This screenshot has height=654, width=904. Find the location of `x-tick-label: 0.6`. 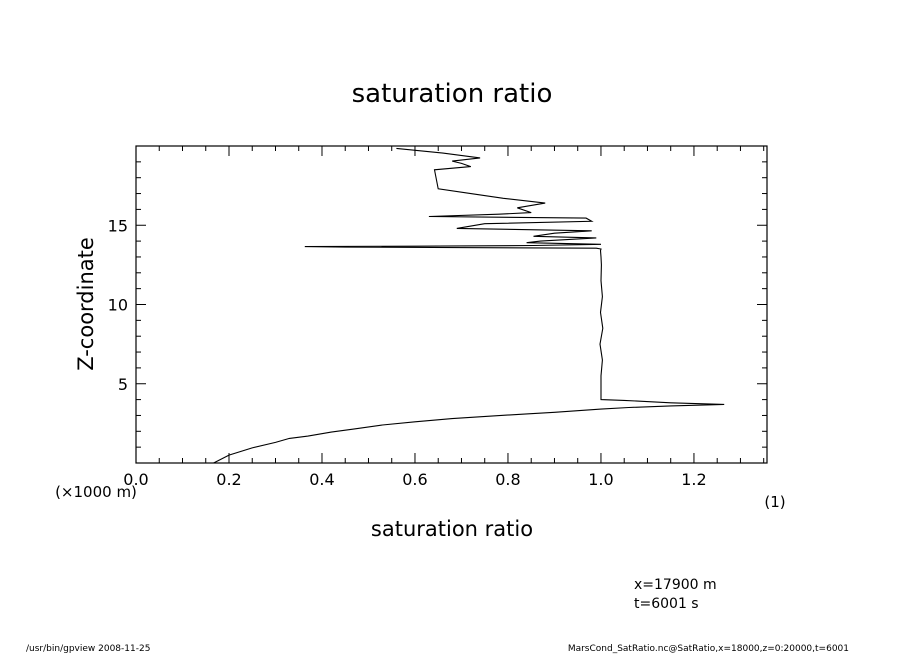

x-tick-label: 0.6 is located at coordinates (414, 479).